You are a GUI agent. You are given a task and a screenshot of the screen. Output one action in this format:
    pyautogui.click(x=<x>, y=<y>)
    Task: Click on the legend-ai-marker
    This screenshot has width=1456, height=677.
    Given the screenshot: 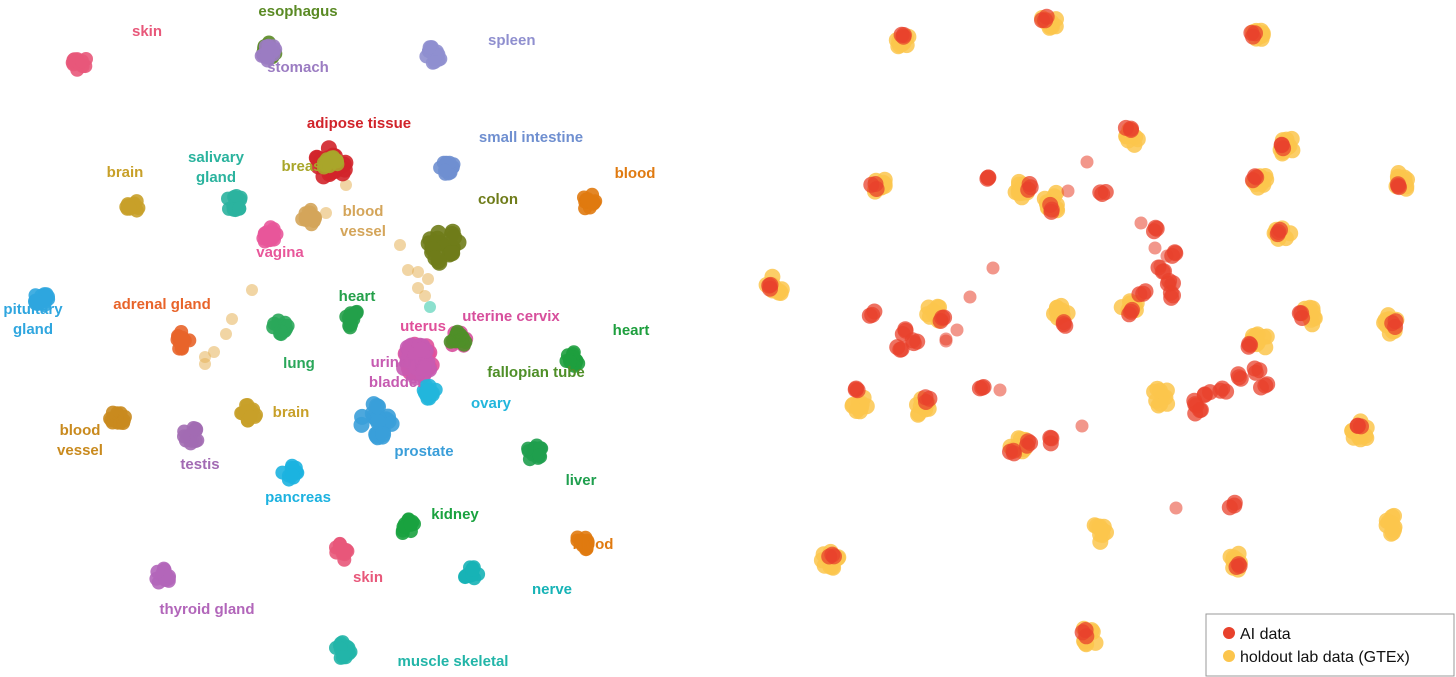 What is the action you would take?
    pyautogui.click(x=1229, y=633)
    